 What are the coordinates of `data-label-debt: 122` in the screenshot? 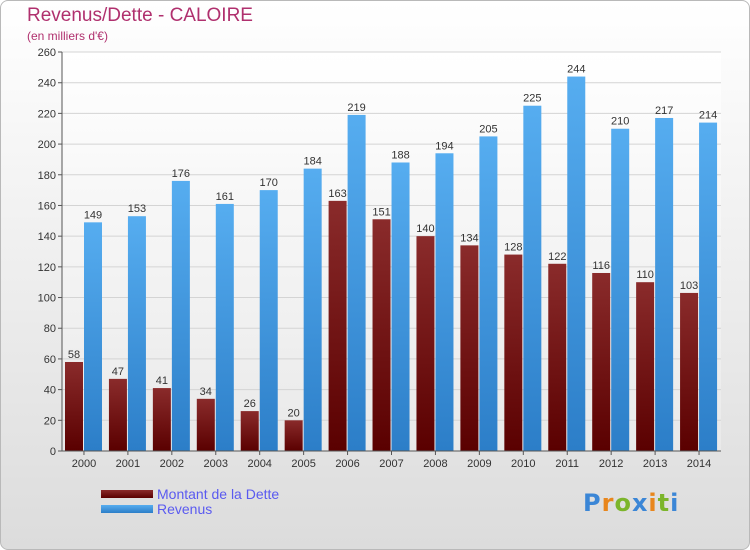 It's located at (557, 257).